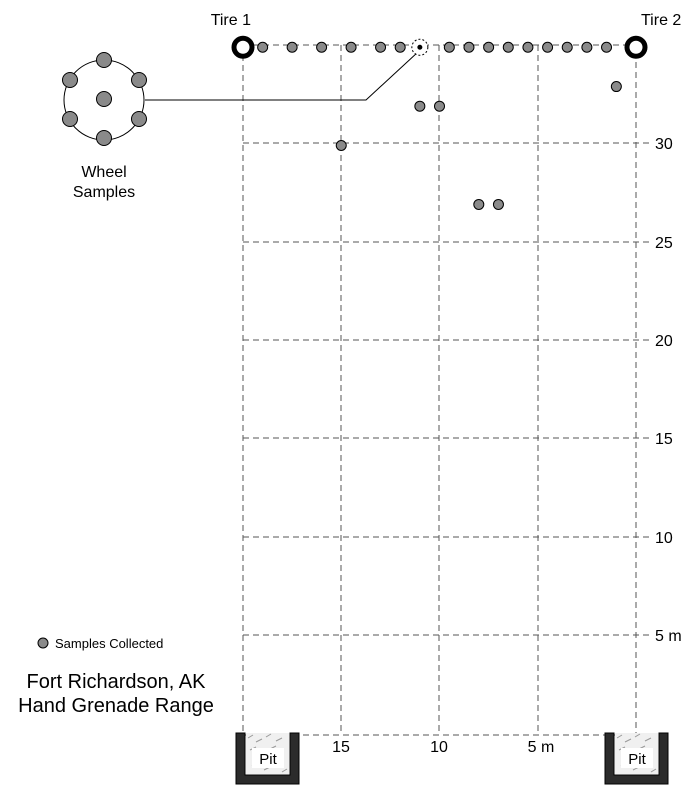 This screenshot has width=691, height=788. I want to click on y-label-10: 10, so click(664, 538).